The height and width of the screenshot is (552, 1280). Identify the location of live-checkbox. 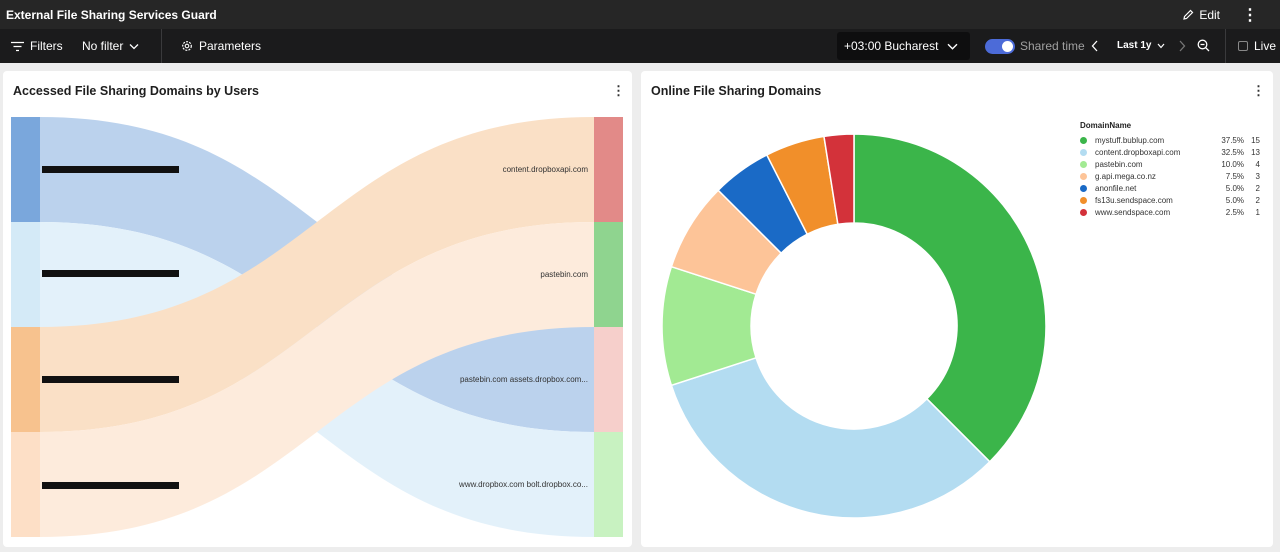
(1243, 46).